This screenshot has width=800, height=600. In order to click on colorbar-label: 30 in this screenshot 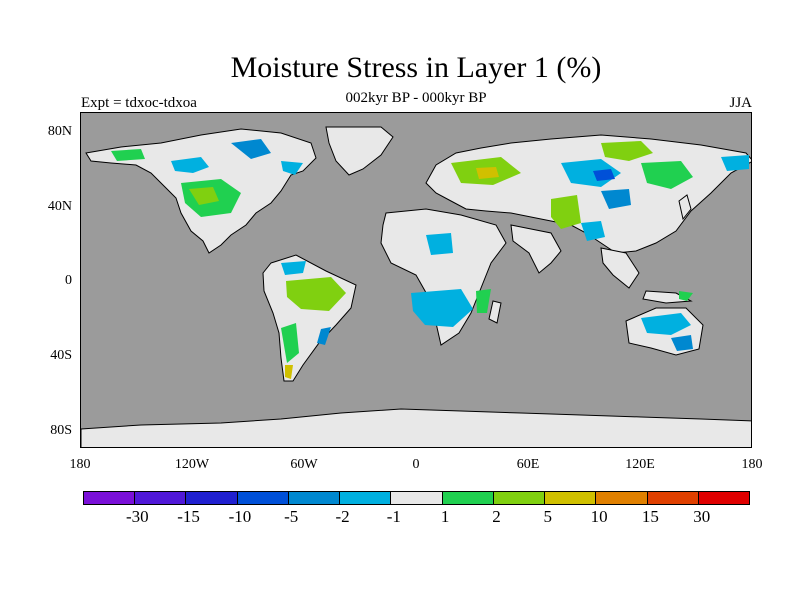, I will do `click(702, 516)`.